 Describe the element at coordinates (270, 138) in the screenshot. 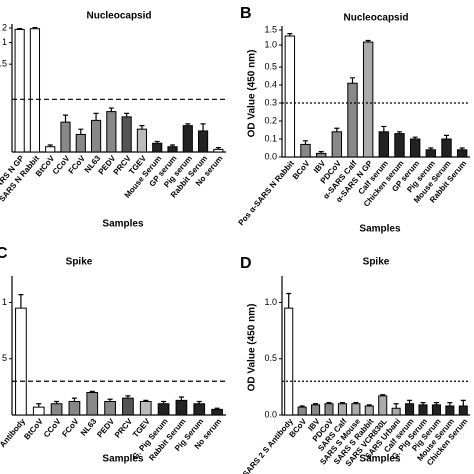

I see `y-tick-label: 0.1` at that location.